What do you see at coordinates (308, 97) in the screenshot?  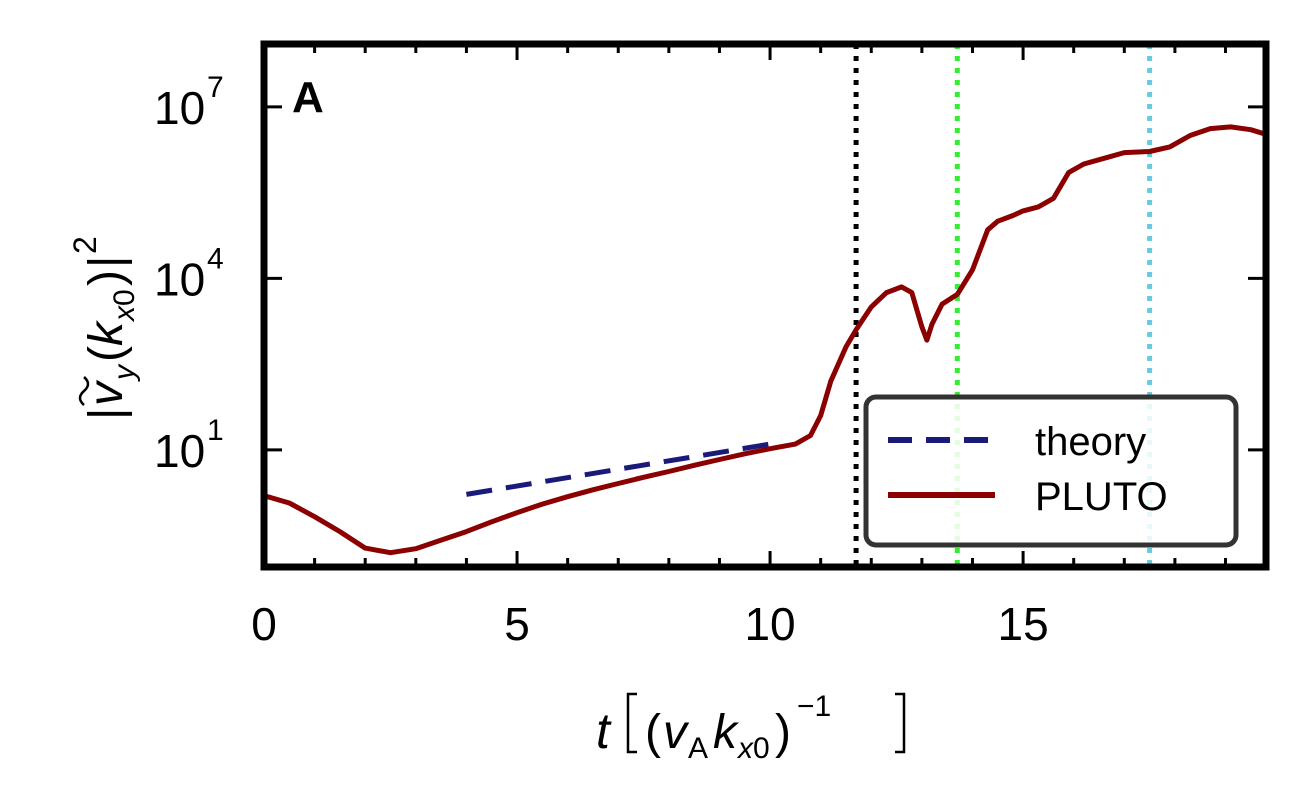 I see `panel-label: A` at bounding box center [308, 97].